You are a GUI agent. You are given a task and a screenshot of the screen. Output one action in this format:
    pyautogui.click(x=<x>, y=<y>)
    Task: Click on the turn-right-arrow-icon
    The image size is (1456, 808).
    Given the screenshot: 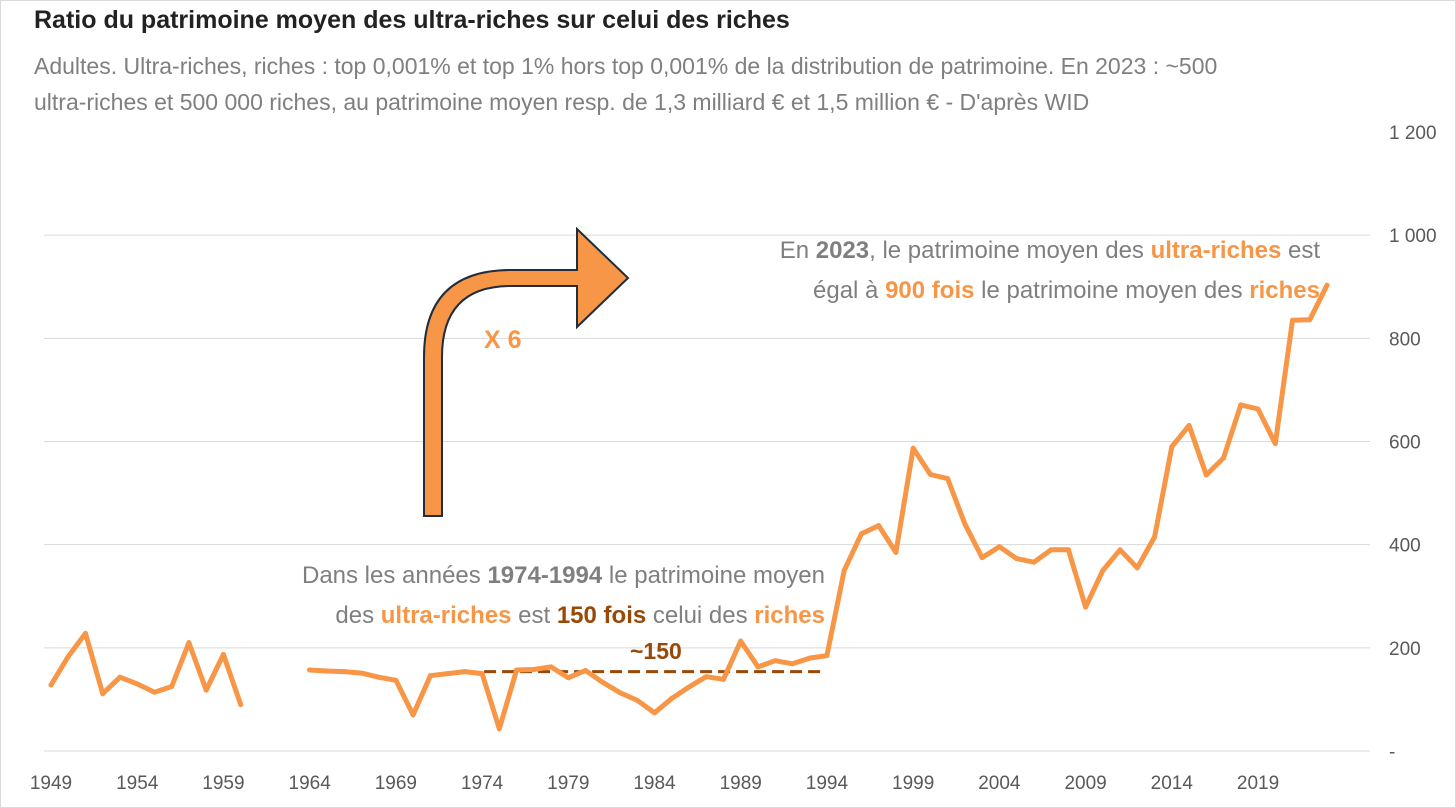 What is the action you would take?
    pyautogui.click(x=526, y=371)
    